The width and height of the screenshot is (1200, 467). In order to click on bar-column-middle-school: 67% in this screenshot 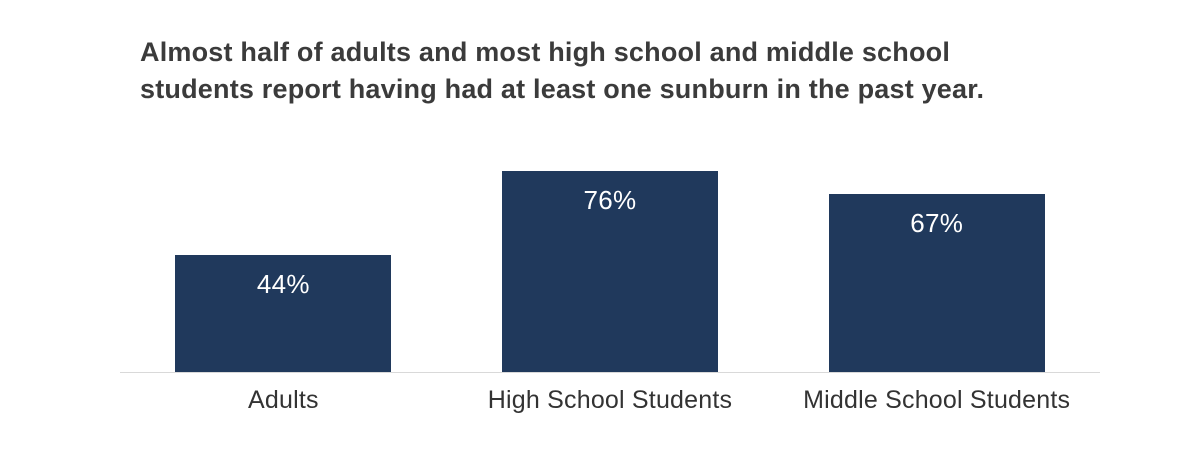, I will do `click(936, 266)`.